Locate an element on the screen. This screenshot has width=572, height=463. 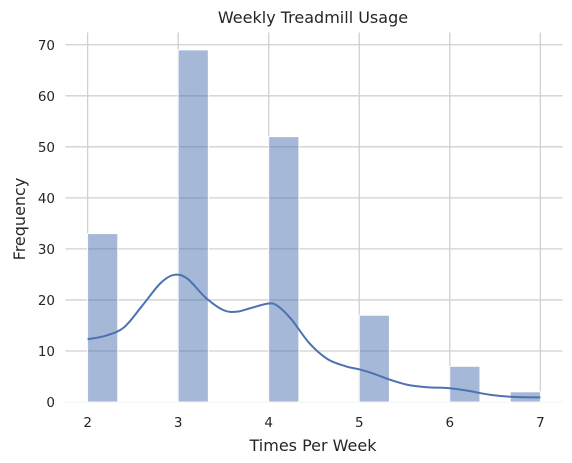
x-tick-label: 4 is located at coordinates (268, 423).